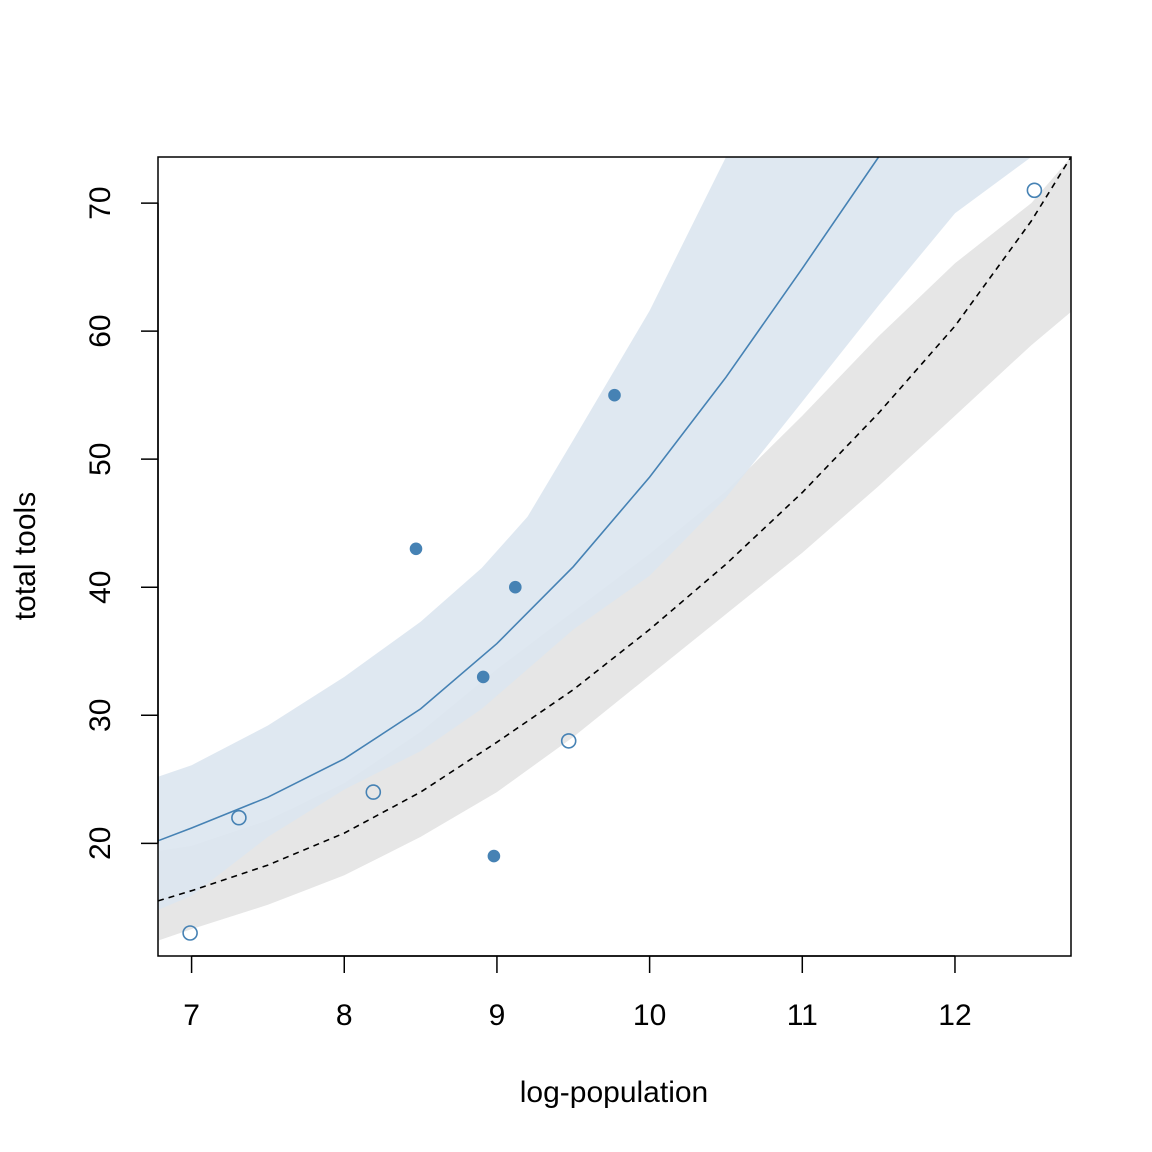  I want to click on x-tick-label: 9, so click(497, 1015).